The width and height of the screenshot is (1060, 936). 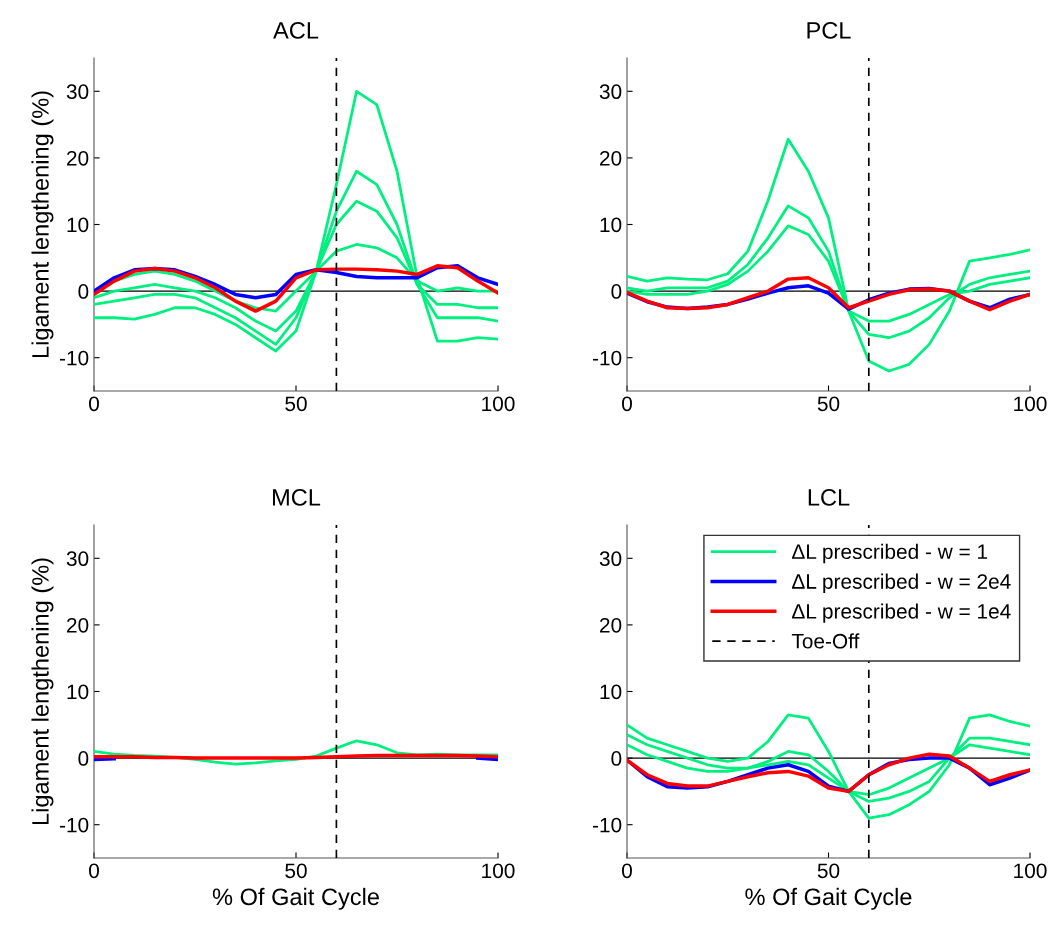 What do you see at coordinates (296, 30) in the screenshot?
I see `chart-title: ACL` at bounding box center [296, 30].